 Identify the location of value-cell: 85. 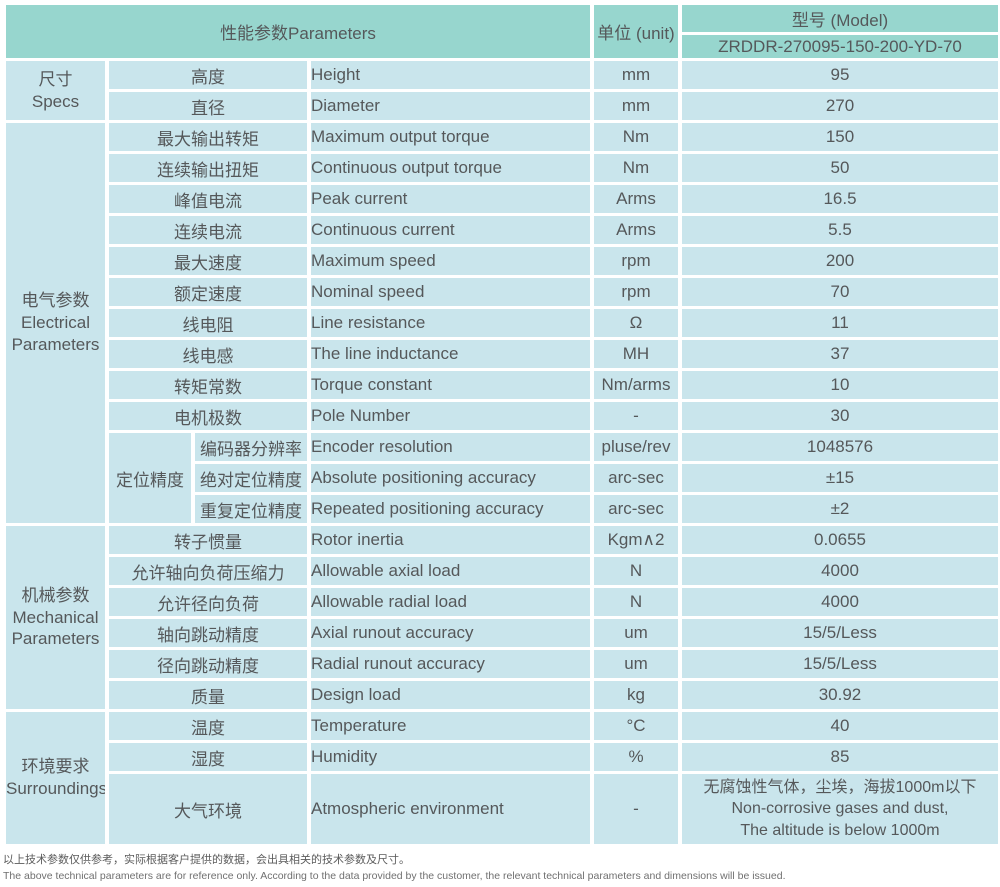
(839, 757).